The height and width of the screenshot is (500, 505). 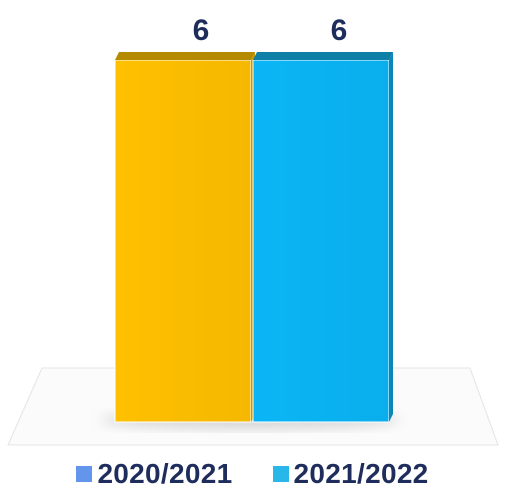 I want to click on legend-label-2020-2021: 2020/2021, so click(x=165, y=473).